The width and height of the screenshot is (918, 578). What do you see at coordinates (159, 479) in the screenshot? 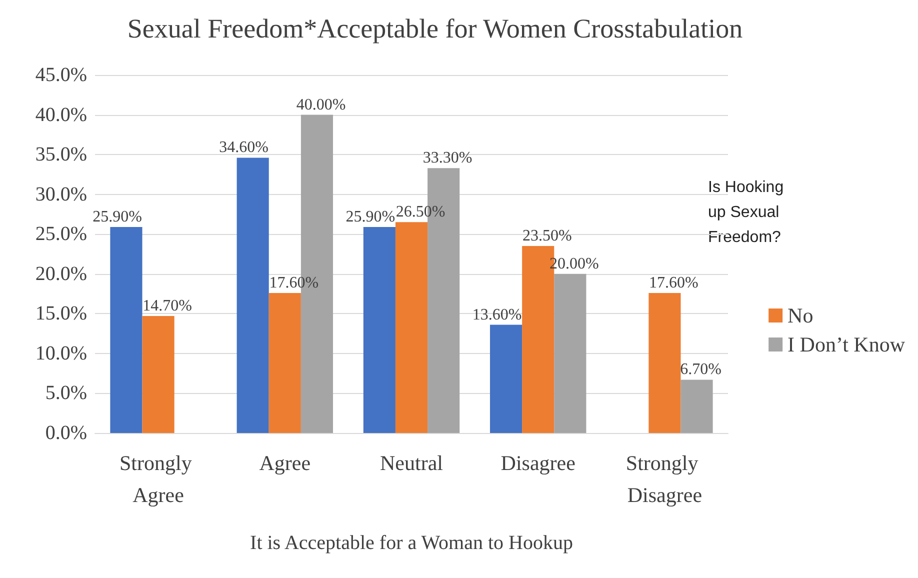
I see `x-tick-label: Strongly Agree` at bounding box center [159, 479].